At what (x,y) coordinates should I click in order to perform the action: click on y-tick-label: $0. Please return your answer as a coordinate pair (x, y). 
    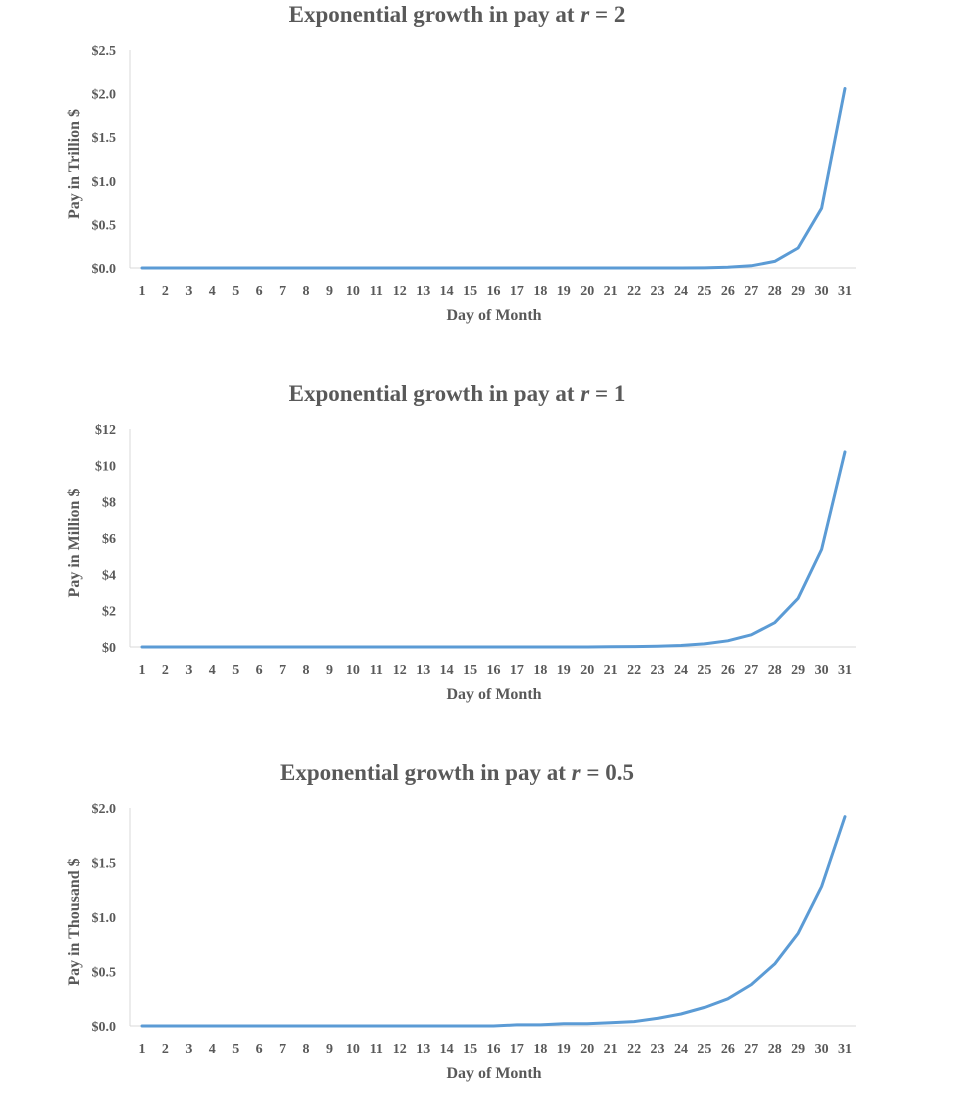
    Looking at the image, I should click on (109, 648).